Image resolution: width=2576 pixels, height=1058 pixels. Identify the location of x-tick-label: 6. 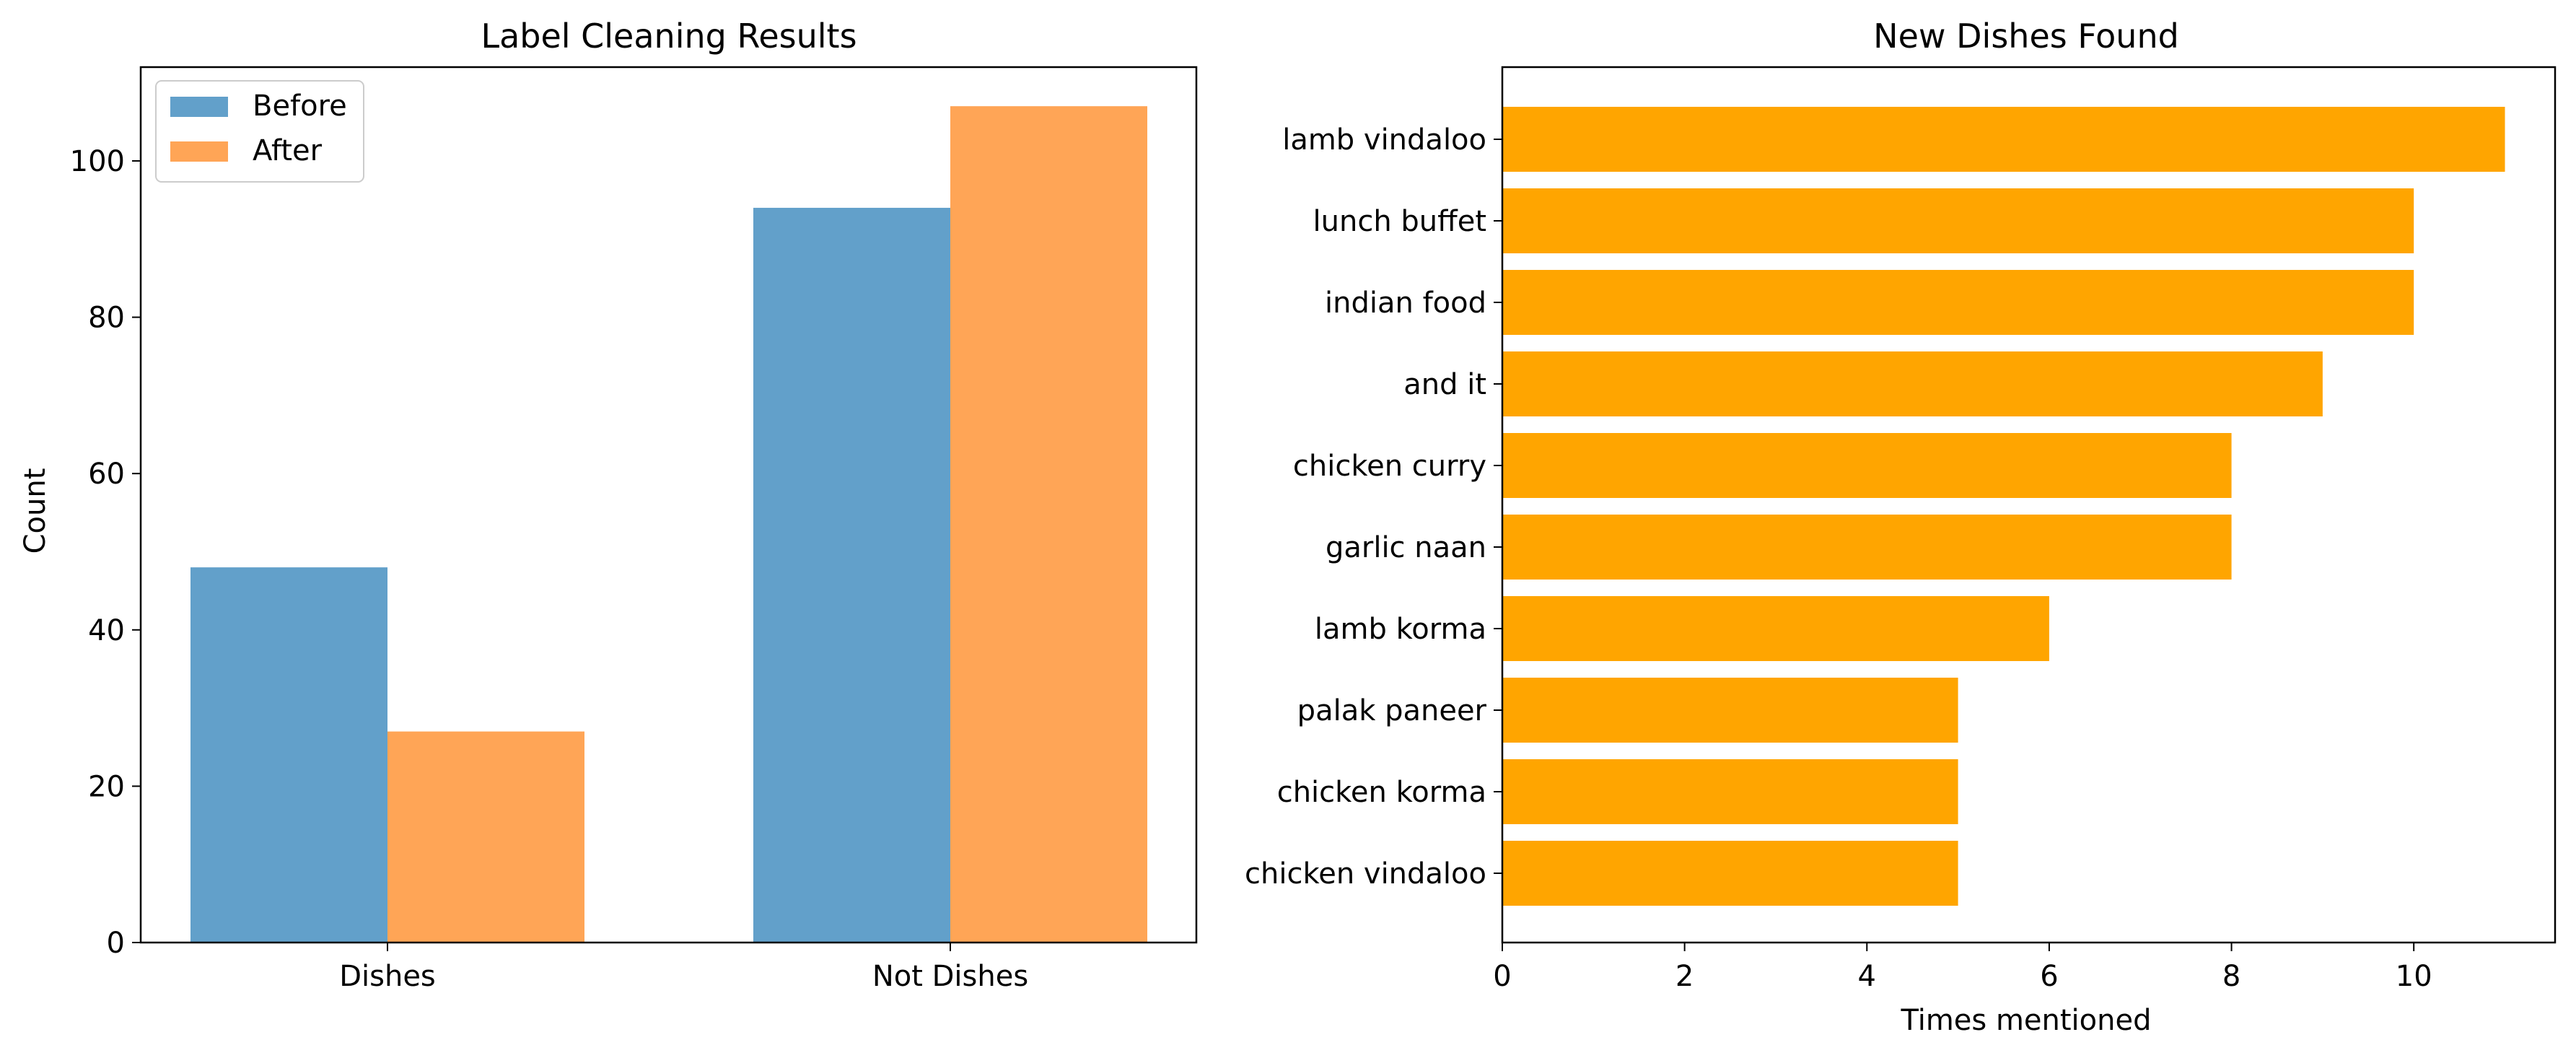
(2049, 976).